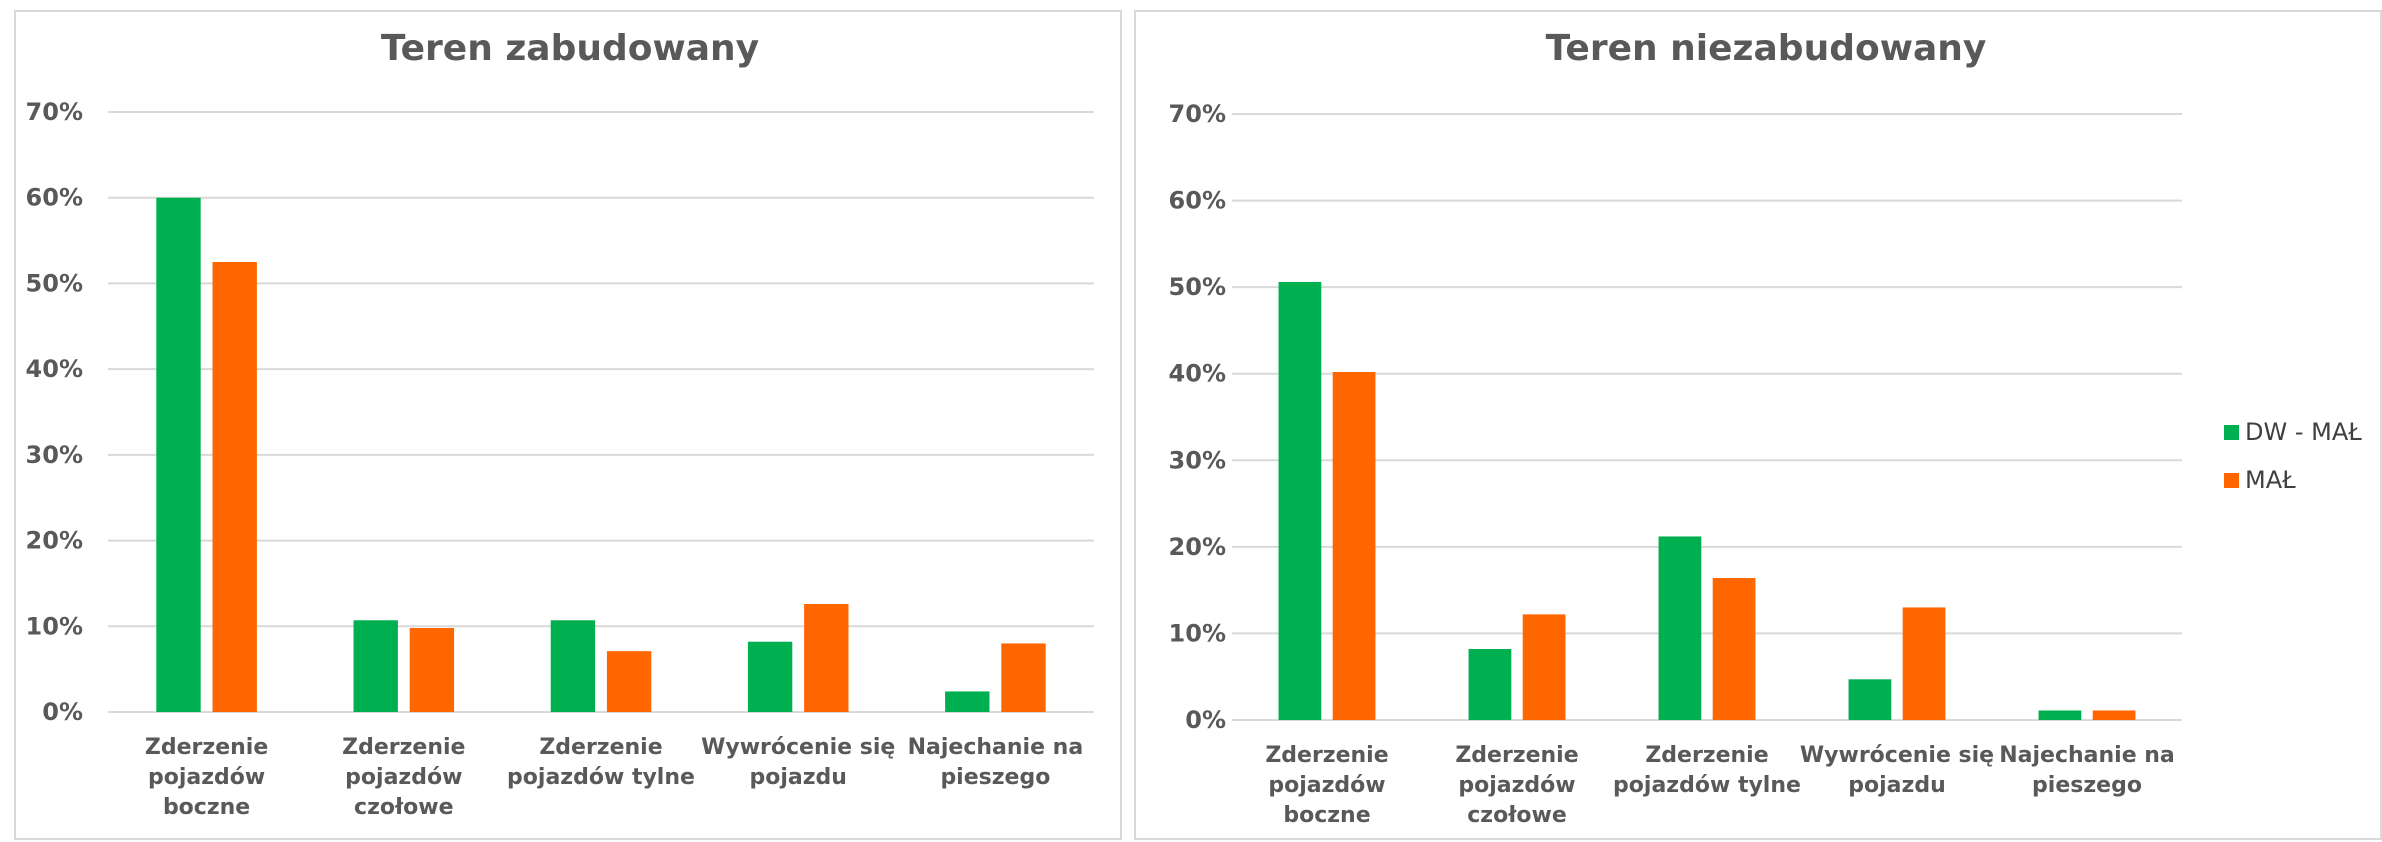 The height and width of the screenshot is (842, 2382). I want to click on chart-title: Teren zabudowany, so click(570, 48).